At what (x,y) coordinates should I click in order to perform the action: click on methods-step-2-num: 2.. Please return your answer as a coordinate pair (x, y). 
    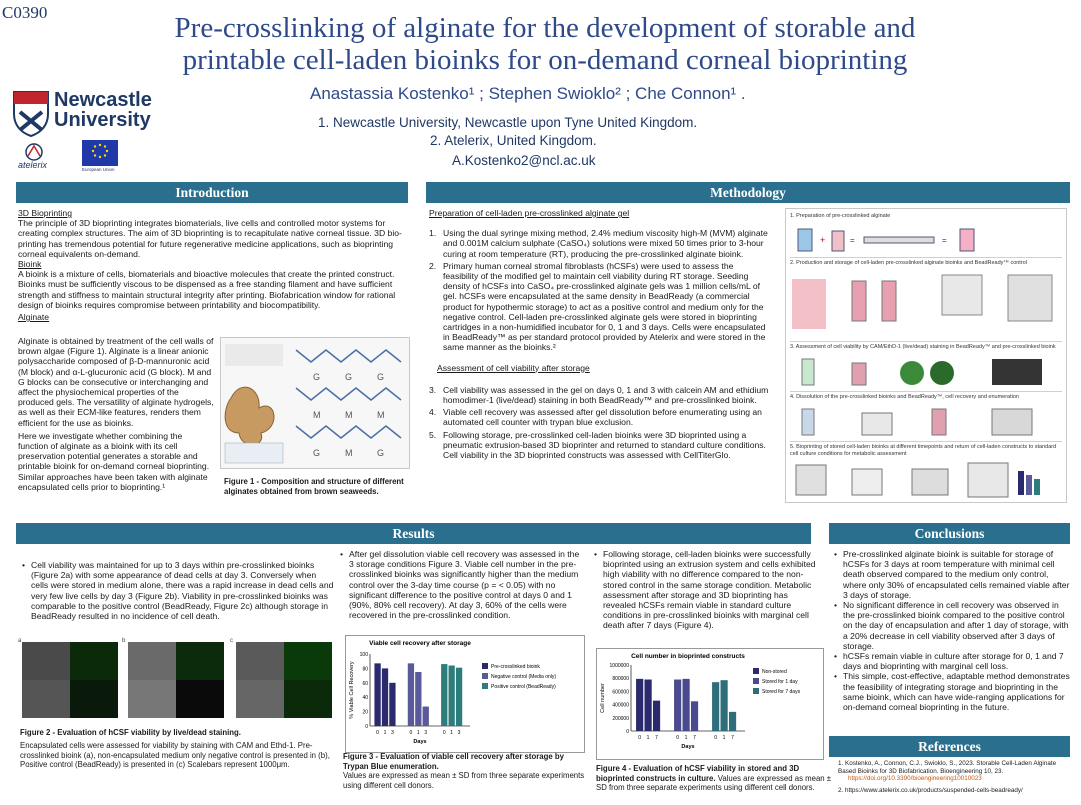
    Looking at the image, I should click on (433, 265).